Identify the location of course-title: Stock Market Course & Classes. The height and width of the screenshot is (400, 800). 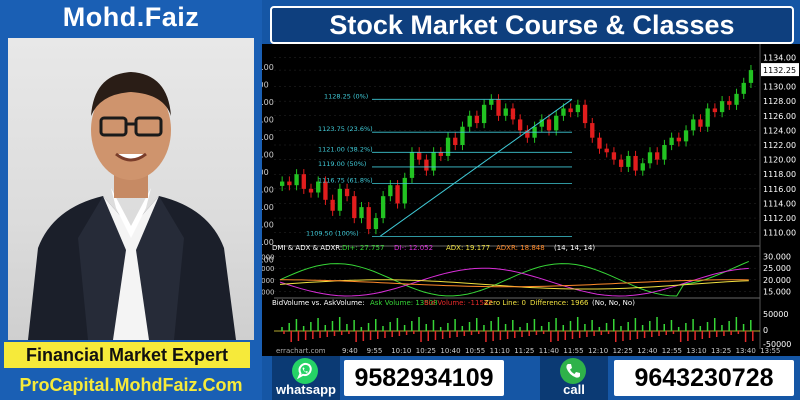
(532, 25).